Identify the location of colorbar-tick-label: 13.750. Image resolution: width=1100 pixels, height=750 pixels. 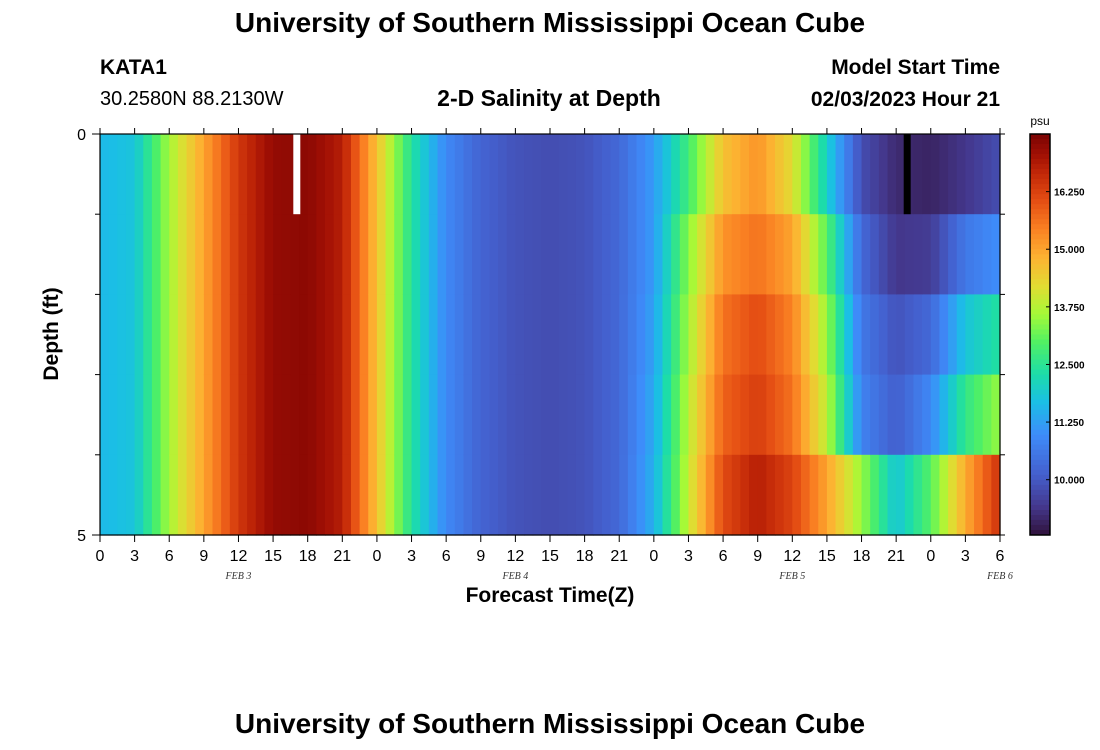
(1069, 308).